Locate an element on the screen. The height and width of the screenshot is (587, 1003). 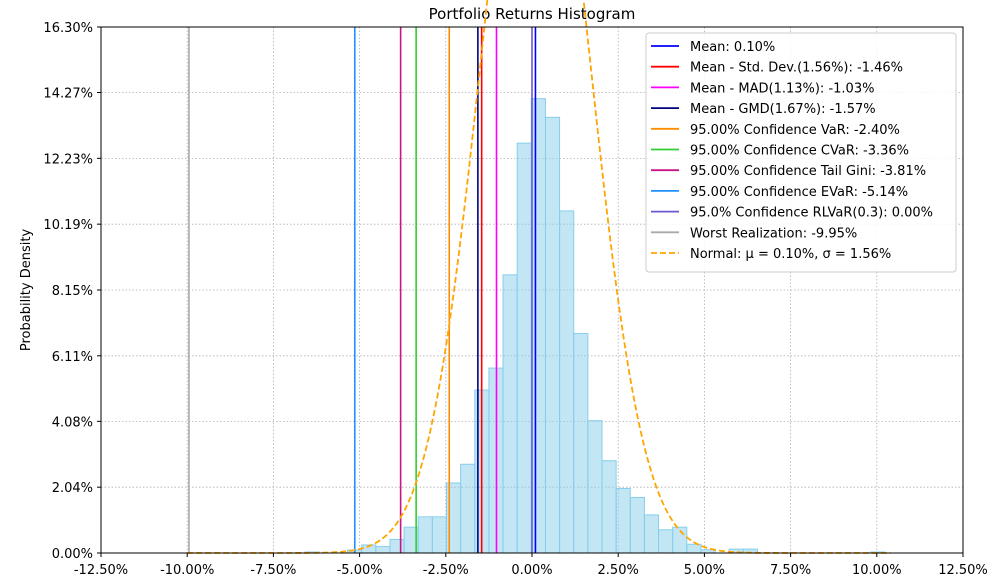
y-tick-label: 2.04% is located at coordinates (72, 488).